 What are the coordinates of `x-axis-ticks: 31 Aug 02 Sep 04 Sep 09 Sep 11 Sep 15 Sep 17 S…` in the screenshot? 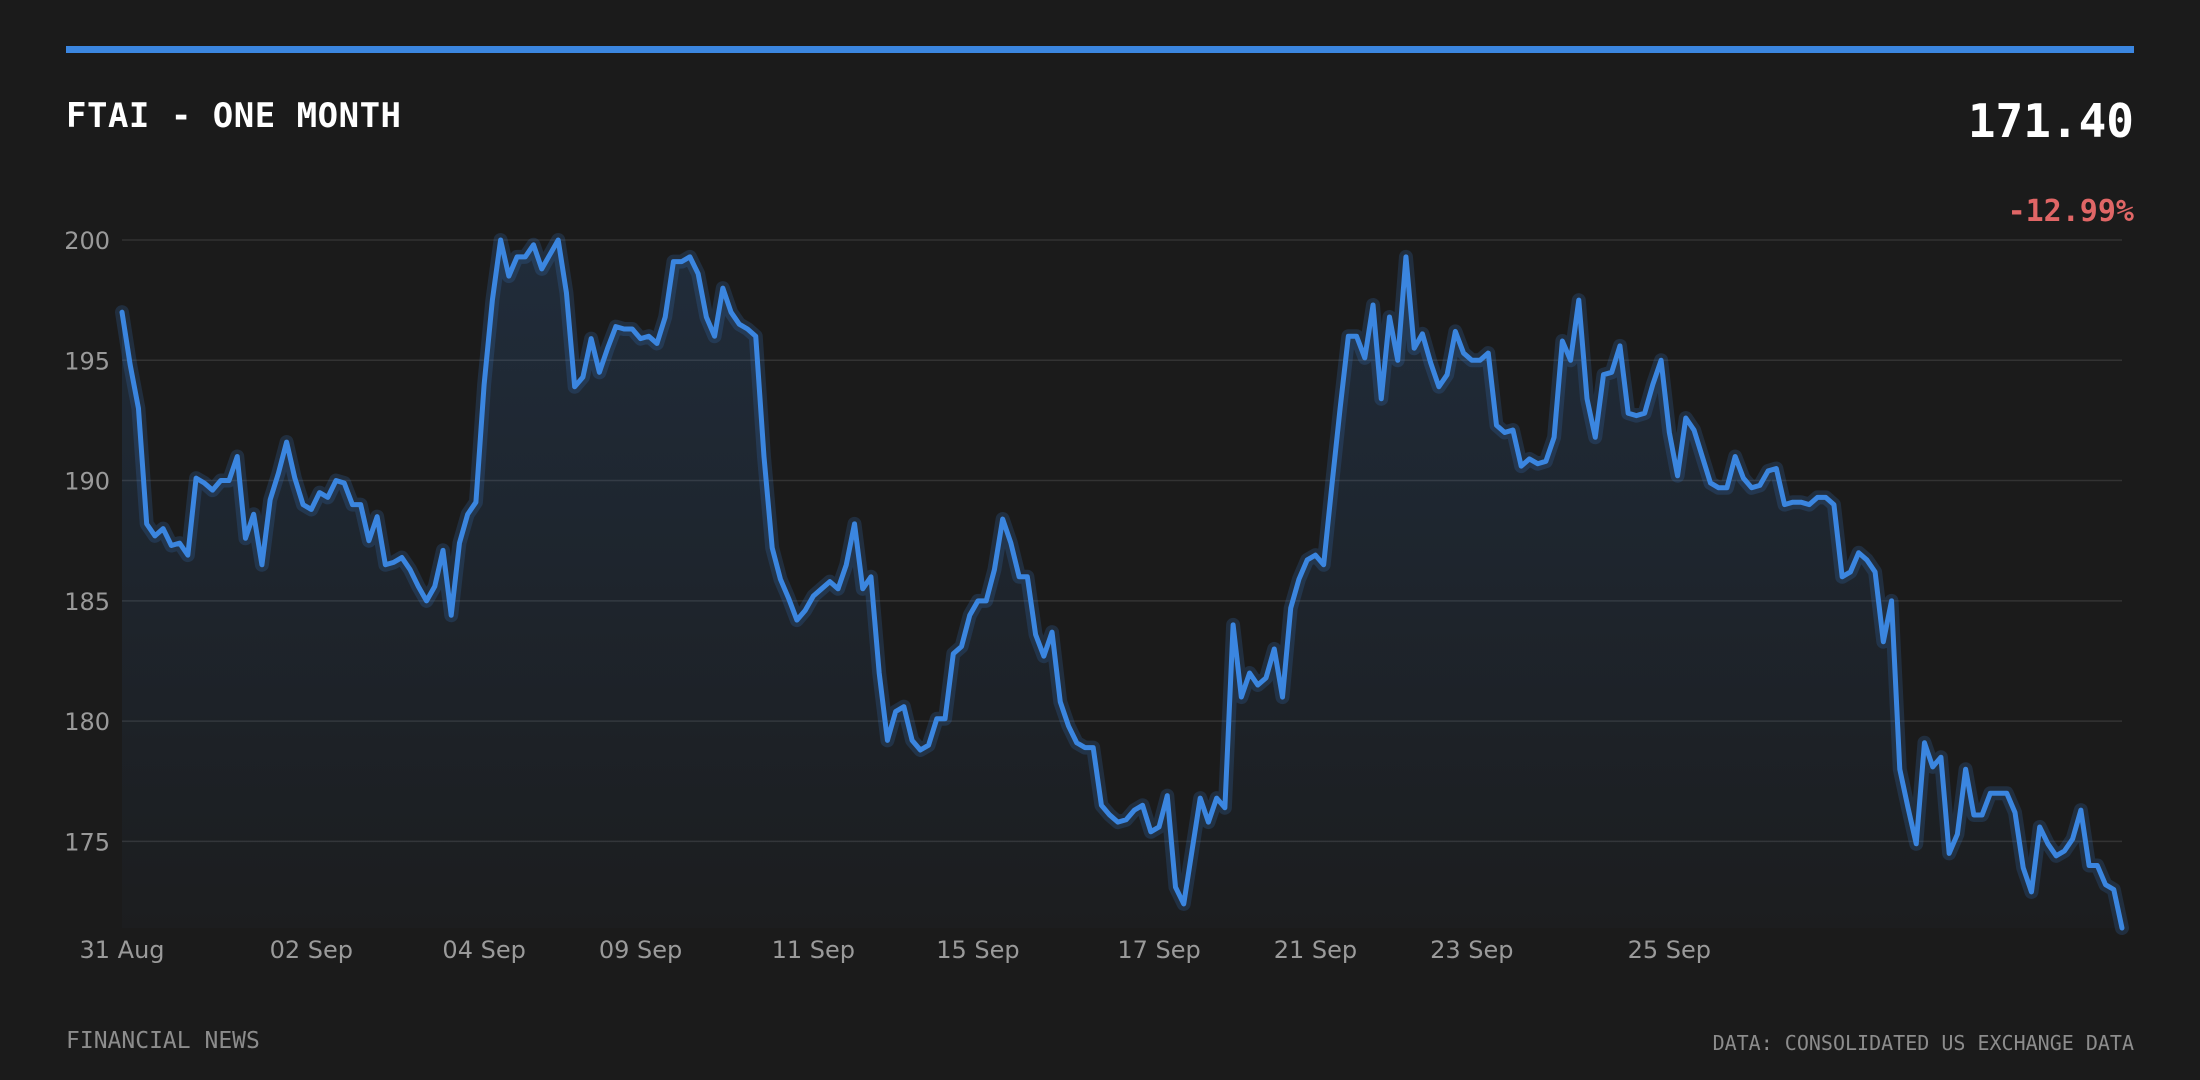 It's located at (895, 950).